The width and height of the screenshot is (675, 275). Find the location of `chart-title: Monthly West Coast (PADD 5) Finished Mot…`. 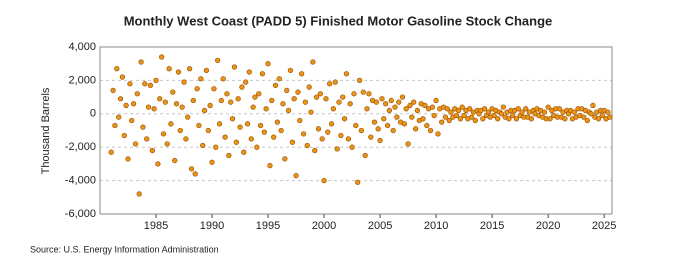

chart-title: Monthly West Coast (PADD 5) Finished Mot… is located at coordinates (338, 20).